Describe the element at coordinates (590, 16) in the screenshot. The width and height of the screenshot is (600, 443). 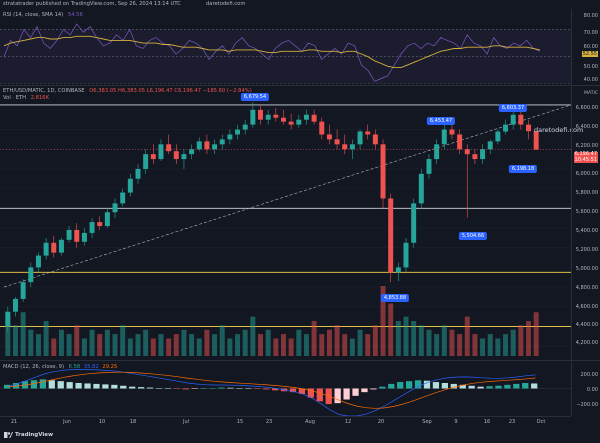
I see `rsi-axis-tick: 80.00` at that location.